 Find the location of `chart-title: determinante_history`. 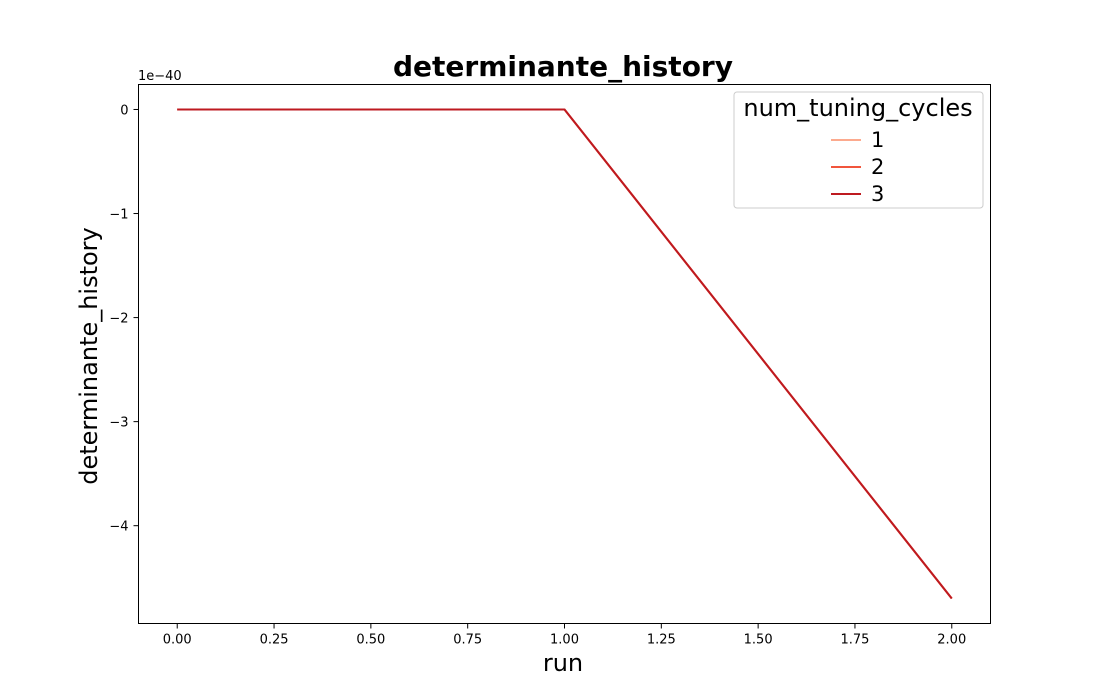

chart-title: determinante_history is located at coordinates (563, 66).